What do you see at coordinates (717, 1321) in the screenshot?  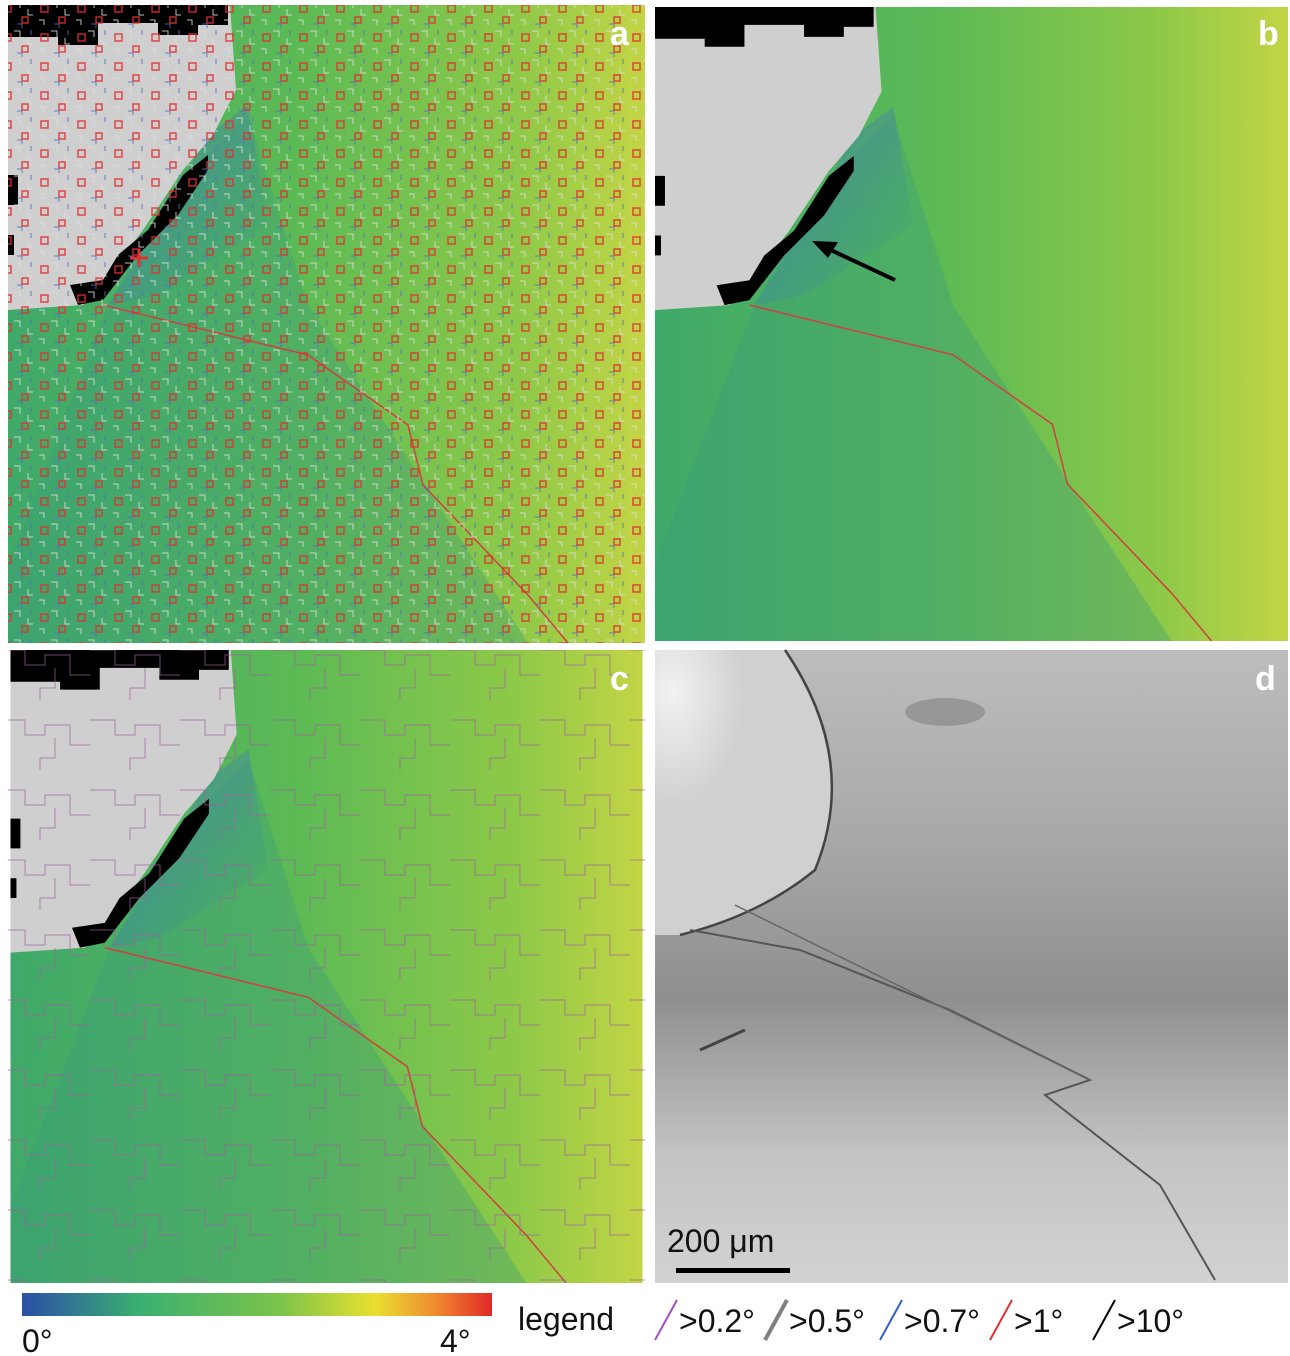 I see `legend-label: >0.2°` at bounding box center [717, 1321].